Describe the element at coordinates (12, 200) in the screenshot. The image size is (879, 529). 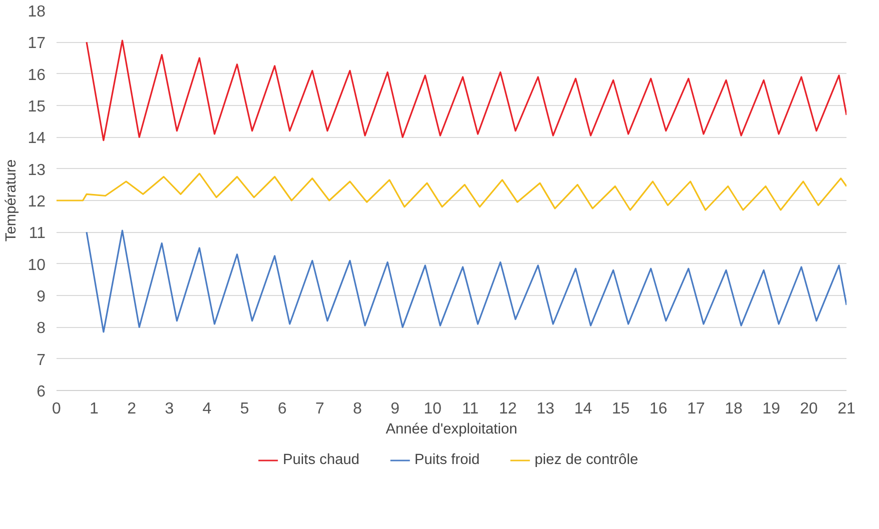
I see `y-axis-title: Température` at that location.